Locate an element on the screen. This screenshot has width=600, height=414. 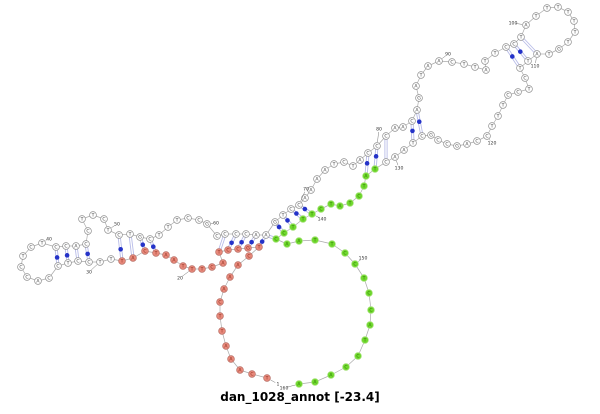
position-label: 20 is located at coordinates (180, 279).